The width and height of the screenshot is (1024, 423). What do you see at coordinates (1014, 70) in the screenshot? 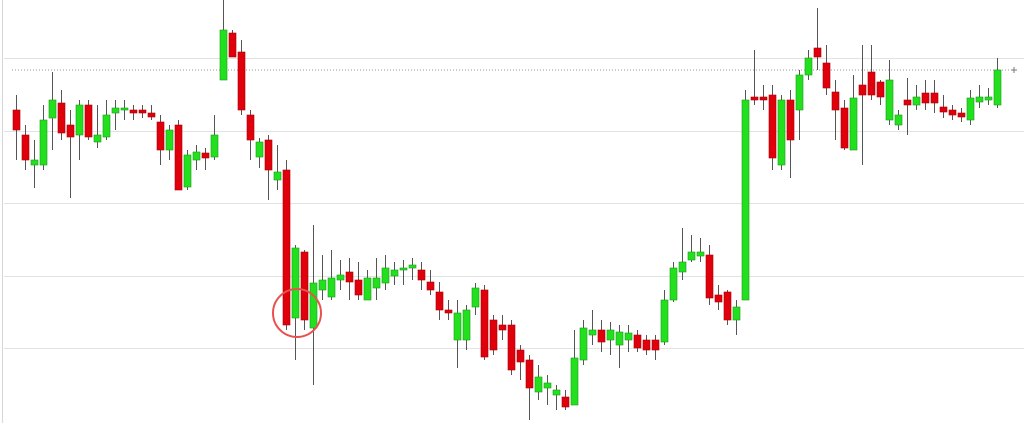
I see `price-marker` at bounding box center [1014, 70].